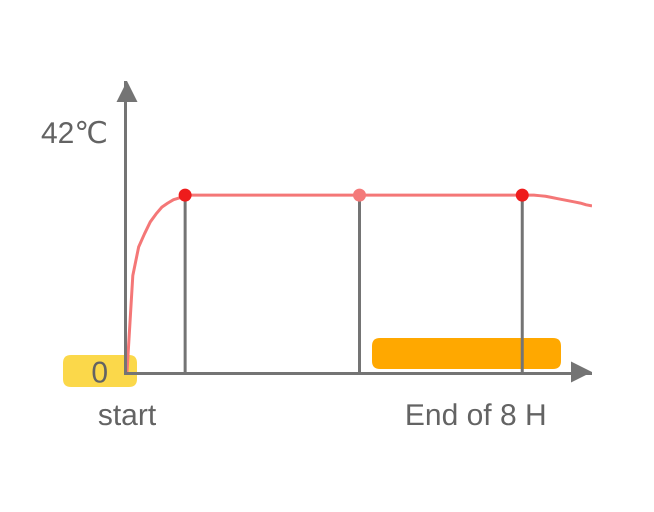 The image size is (654, 512). Describe the element at coordinates (99, 373) in the screenshot. I see `y-tick-label: 0` at that location.